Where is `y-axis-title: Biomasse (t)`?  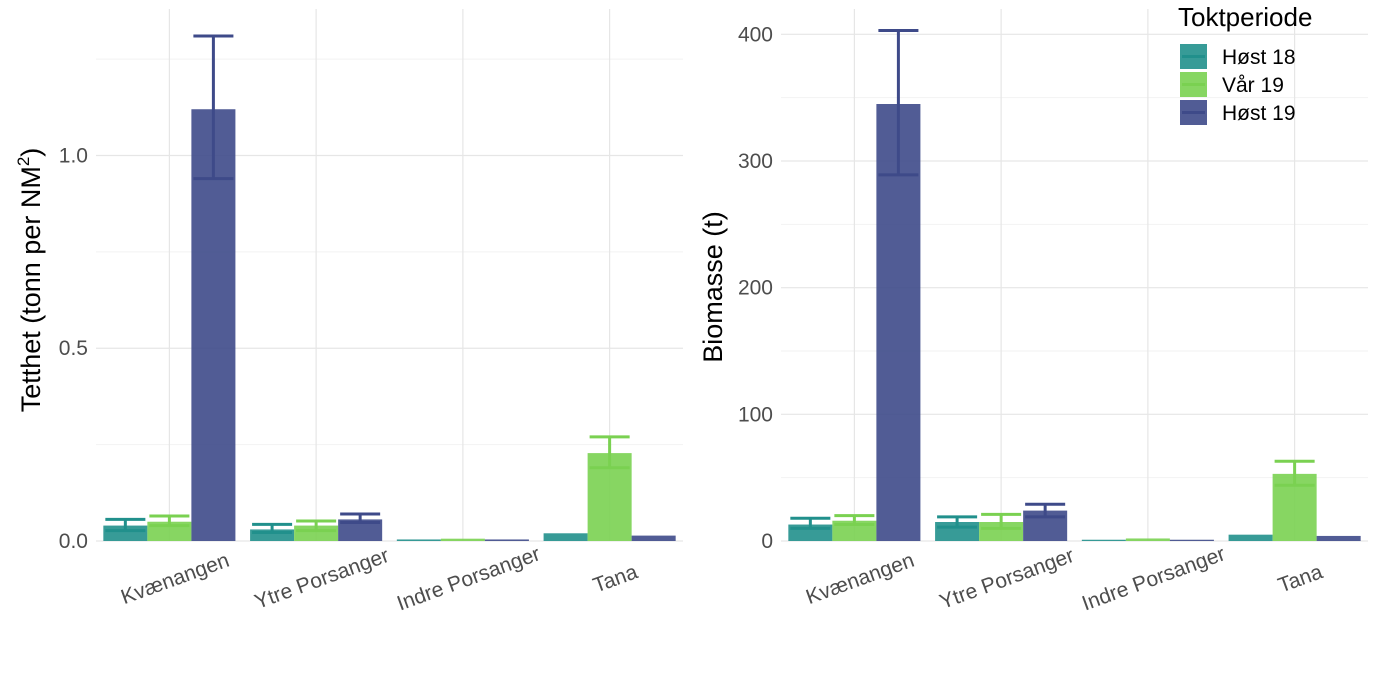
y-axis-title: Biomasse (t) is located at coordinates (713, 287).